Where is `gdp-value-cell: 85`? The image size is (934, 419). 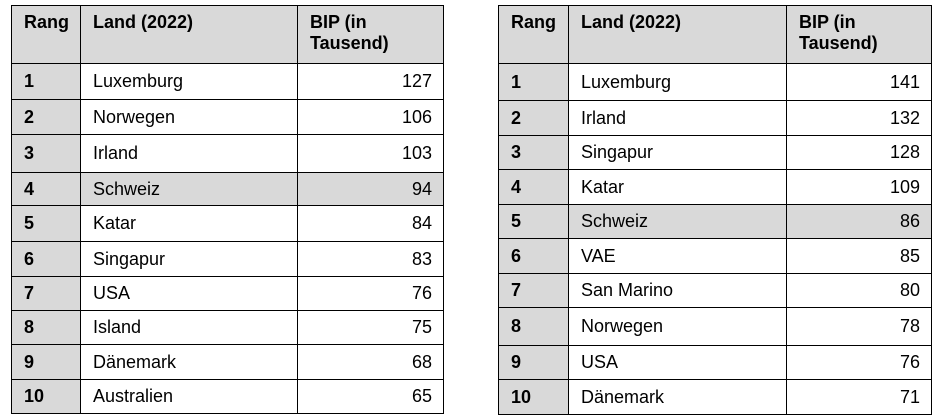 gdp-value-cell: 85 is located at coordinates (859, 256).